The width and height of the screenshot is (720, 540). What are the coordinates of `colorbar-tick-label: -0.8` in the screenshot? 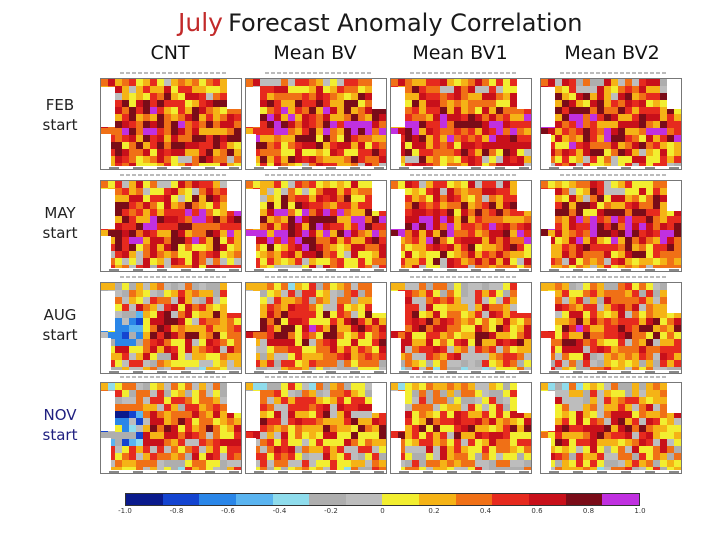 It's located at (176, 511).